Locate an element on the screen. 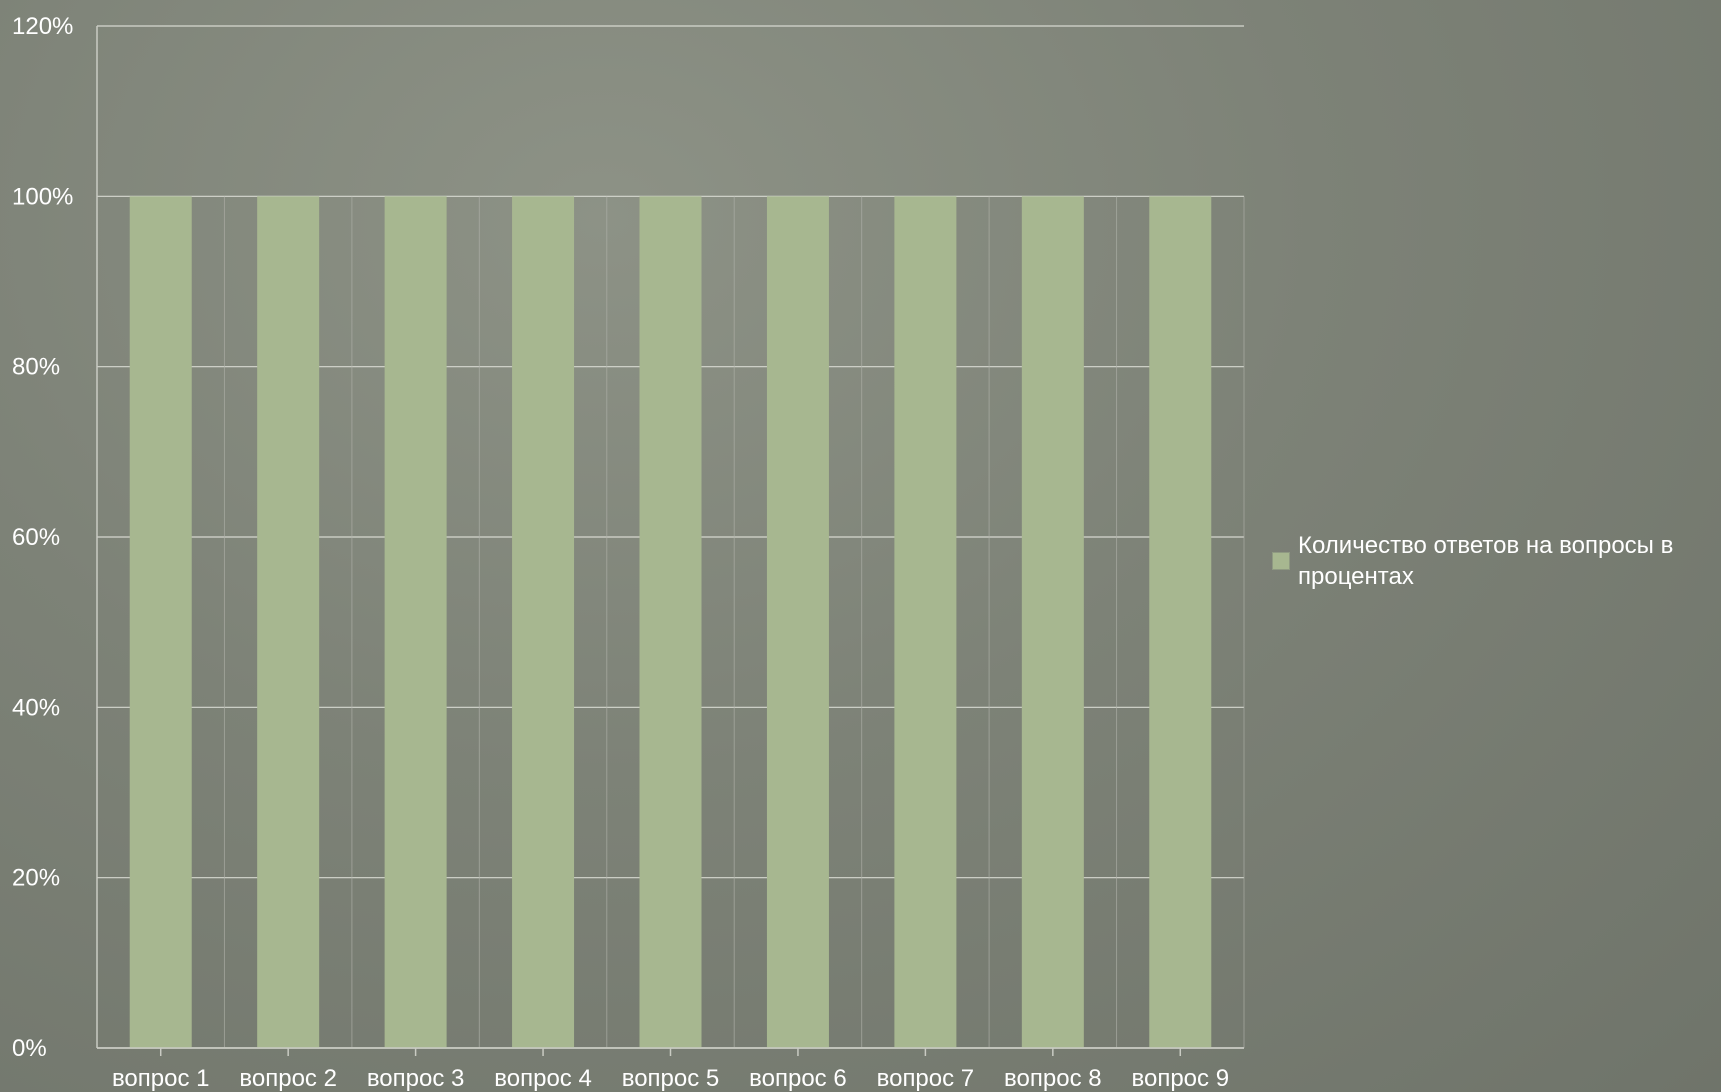 This screenshot has height=1092, width=1721. x-tick-label: вопрос 6 is located at coordinates (798, 1078).